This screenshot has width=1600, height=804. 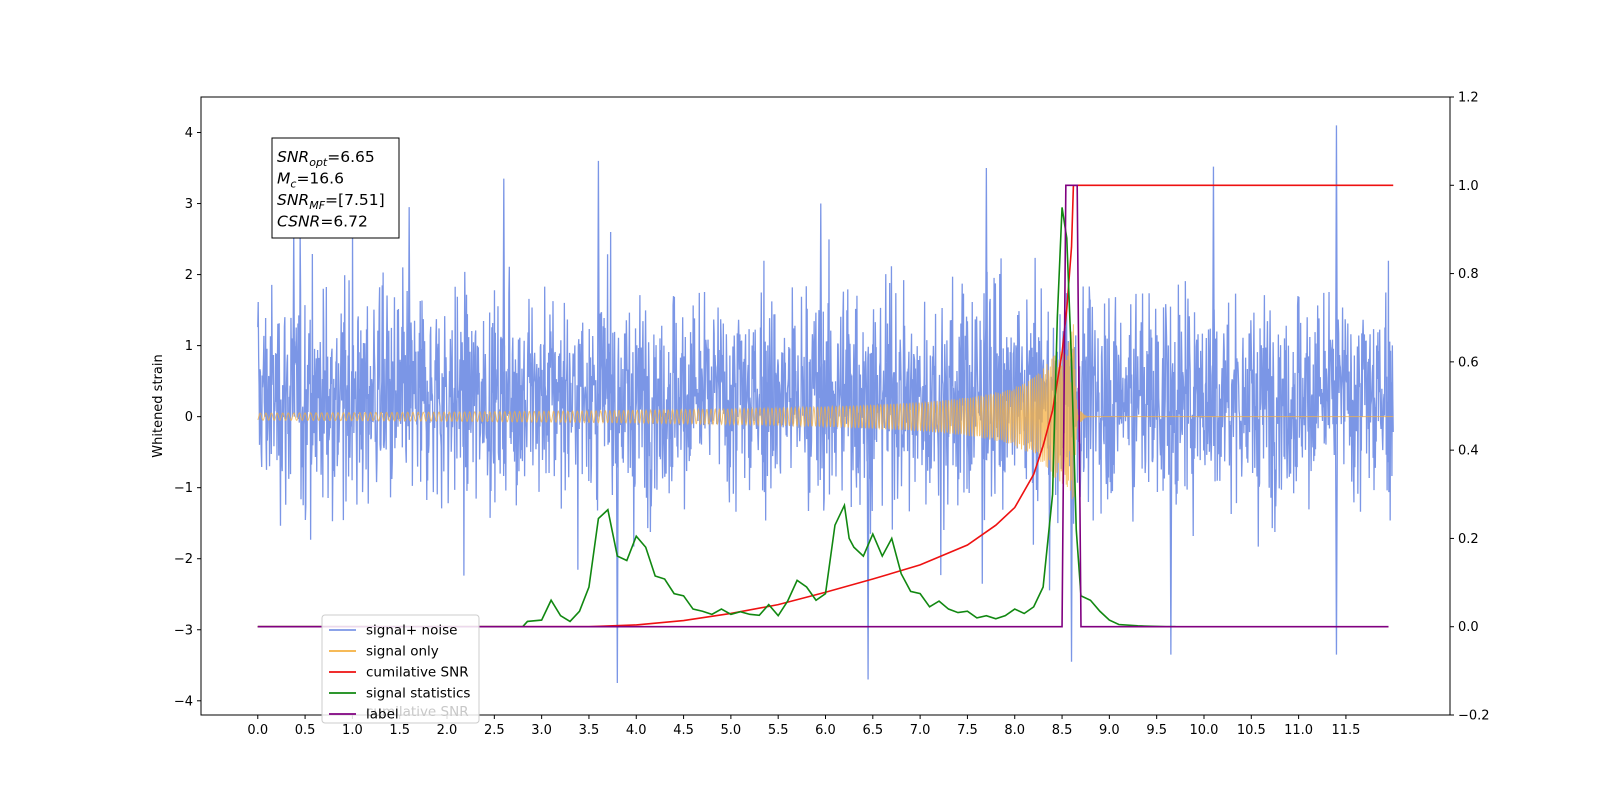 I want to click on x-tick-label: 10.5, so click(x=1251, y=730).